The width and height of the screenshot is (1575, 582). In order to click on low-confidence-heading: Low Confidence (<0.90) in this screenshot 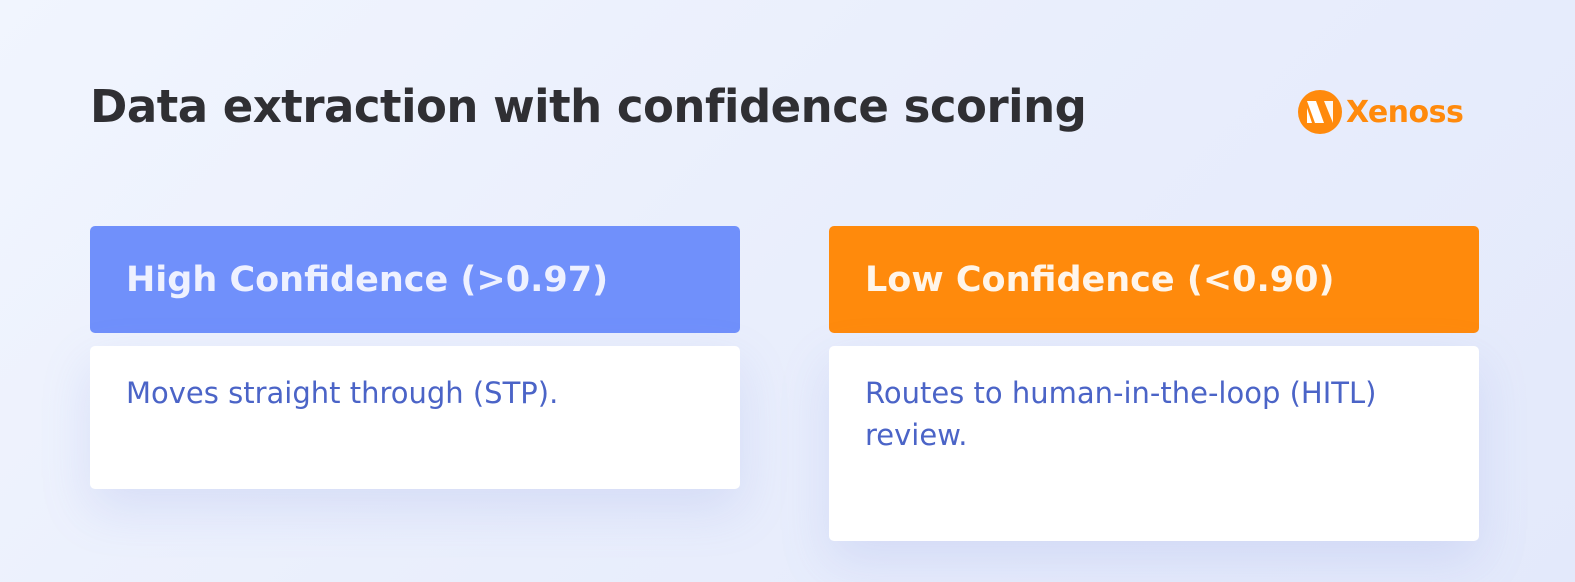, I will do `click(1154, 279)`.